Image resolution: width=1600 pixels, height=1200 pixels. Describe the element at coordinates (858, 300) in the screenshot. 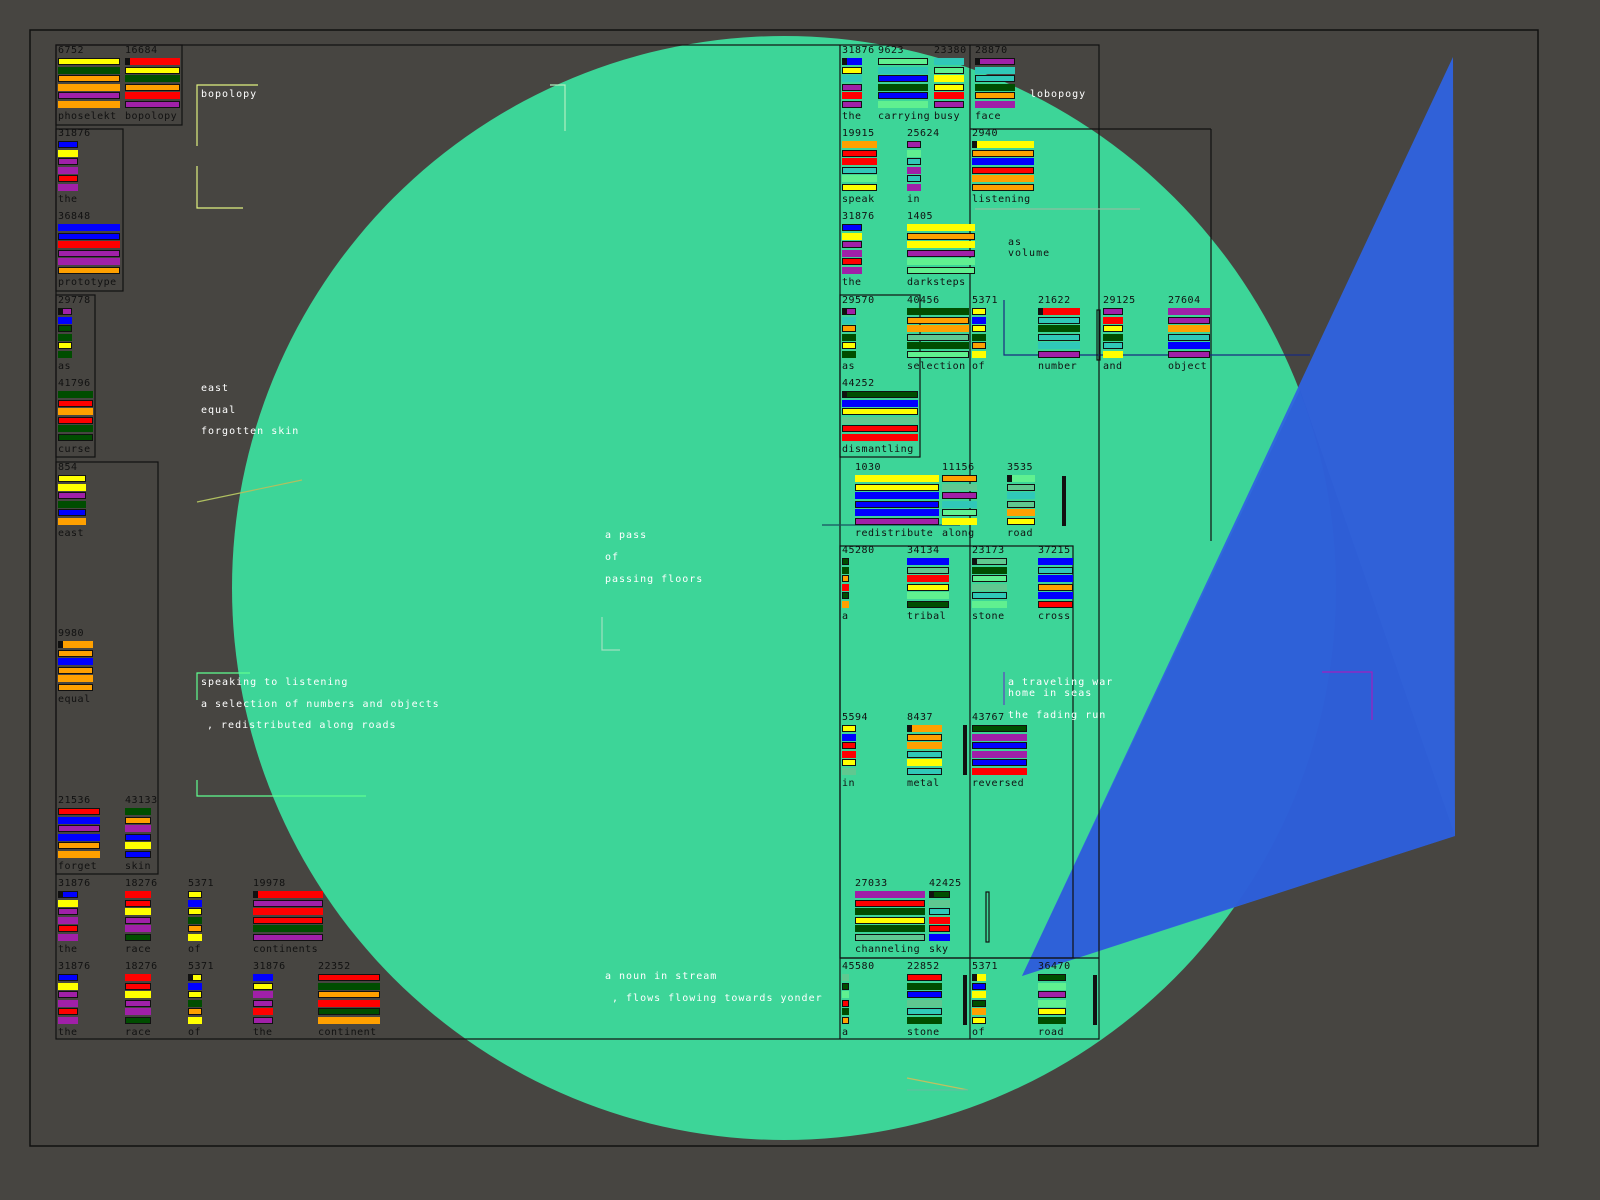

I see `glyph-number: 29570` at that location.